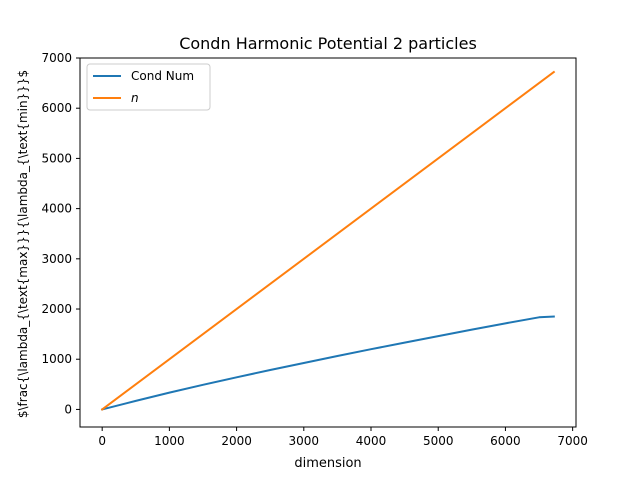 The height and width of the screenshot is (484, 640). Describe the element at coordinates (68, 409) in the screenshot. I see `y-tick-label: 0` at that location.